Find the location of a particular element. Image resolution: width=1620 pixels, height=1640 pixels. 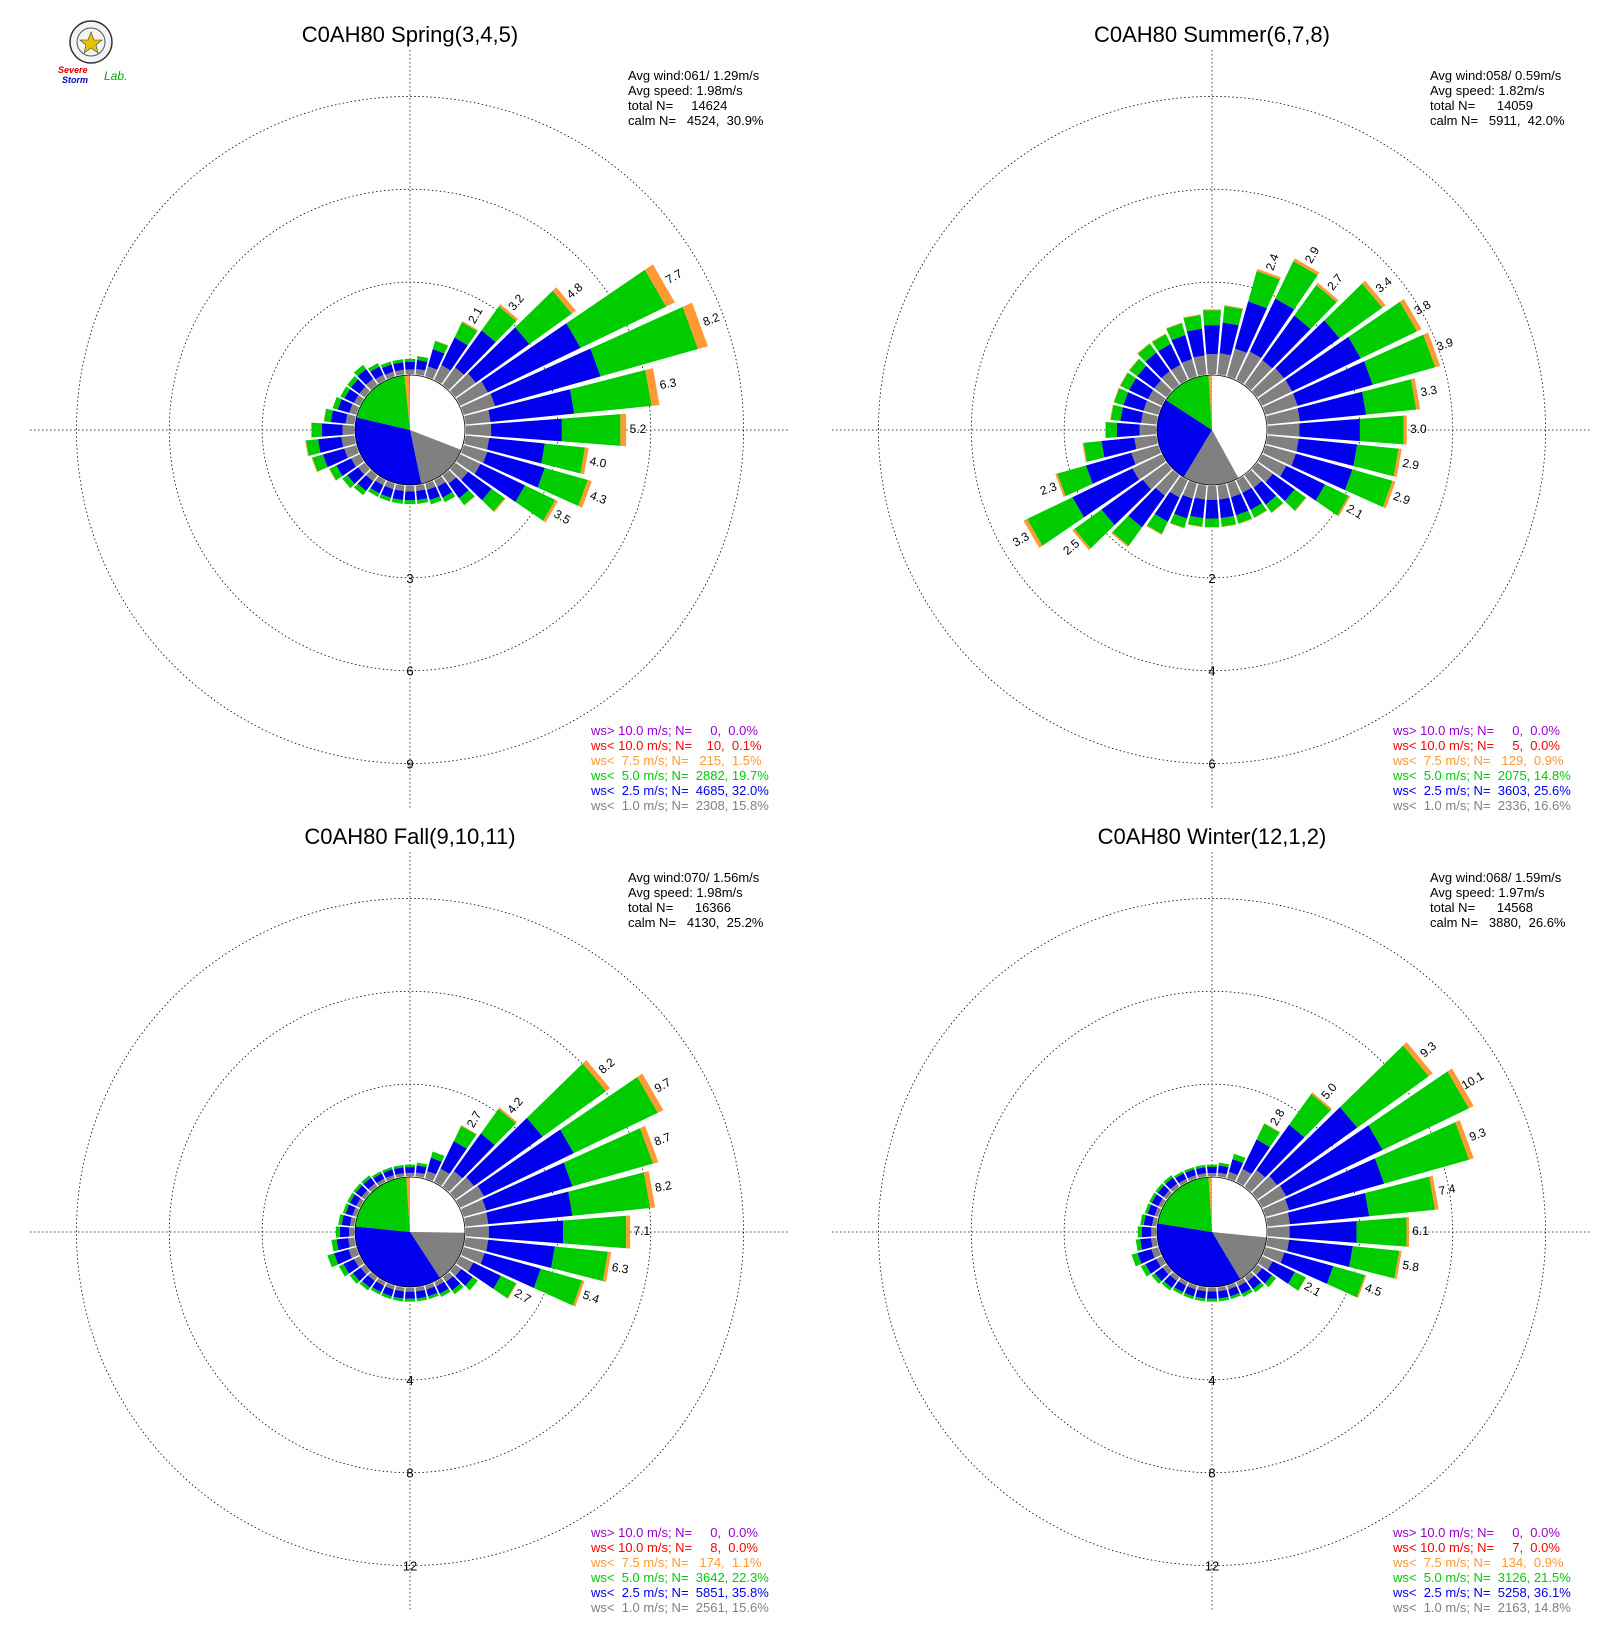

legend-entry: ws< 5.0 m/s; N= 3126, 21.5% is located at coordinates (1481, 1577).